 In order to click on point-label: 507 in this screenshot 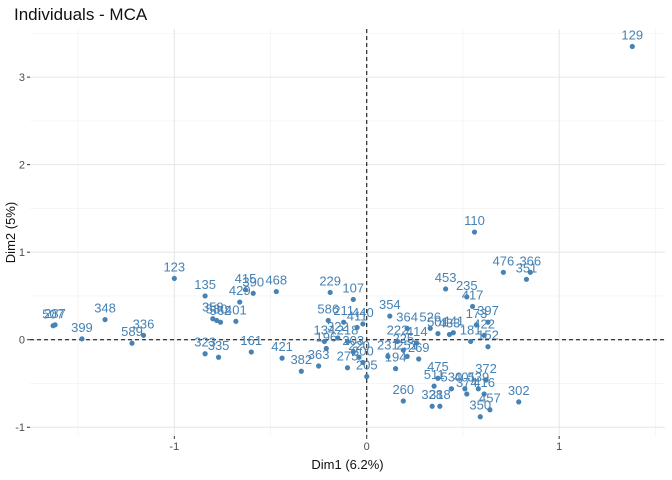, I will do `click(53, 314)`.